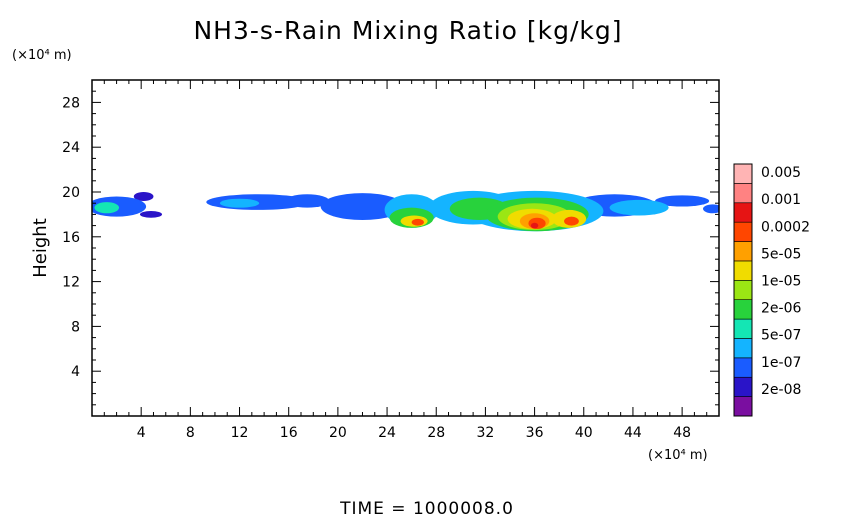 The image size is (854, 519). I want to click on colorbar-label: 1e-05, so click(781, 282).